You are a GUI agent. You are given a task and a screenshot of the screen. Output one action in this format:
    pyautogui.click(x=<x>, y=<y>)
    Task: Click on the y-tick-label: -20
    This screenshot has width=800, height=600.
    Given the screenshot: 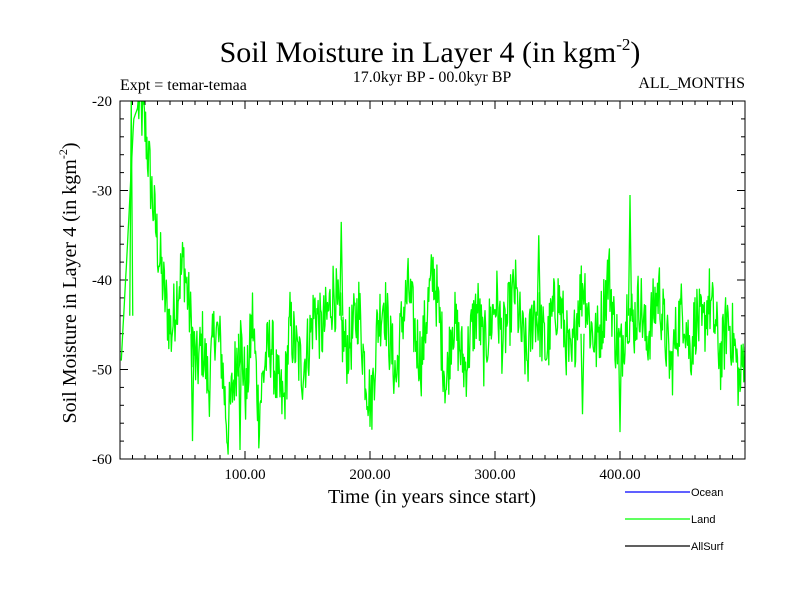 What is the action you would take?
    pyautogui.click(x=102, y=102)
    